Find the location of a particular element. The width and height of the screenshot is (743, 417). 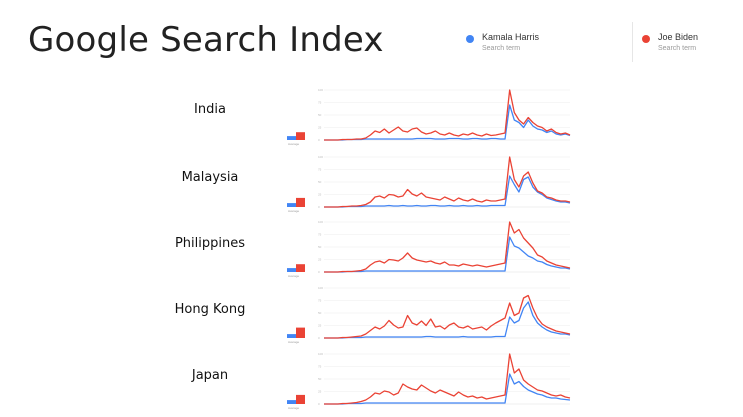

y-tick-japan-3: 25 is located at coordinates (320, 392).